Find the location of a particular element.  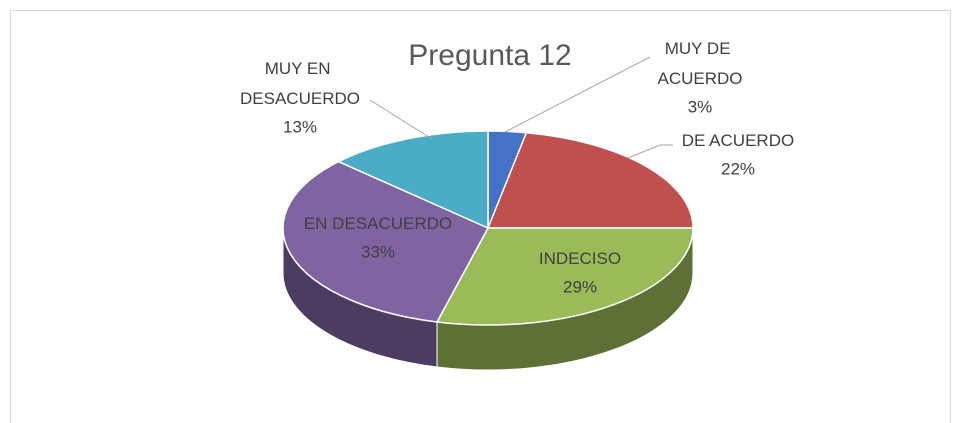

category-label: DE ACUERDO is located at coordinates (738, 140).